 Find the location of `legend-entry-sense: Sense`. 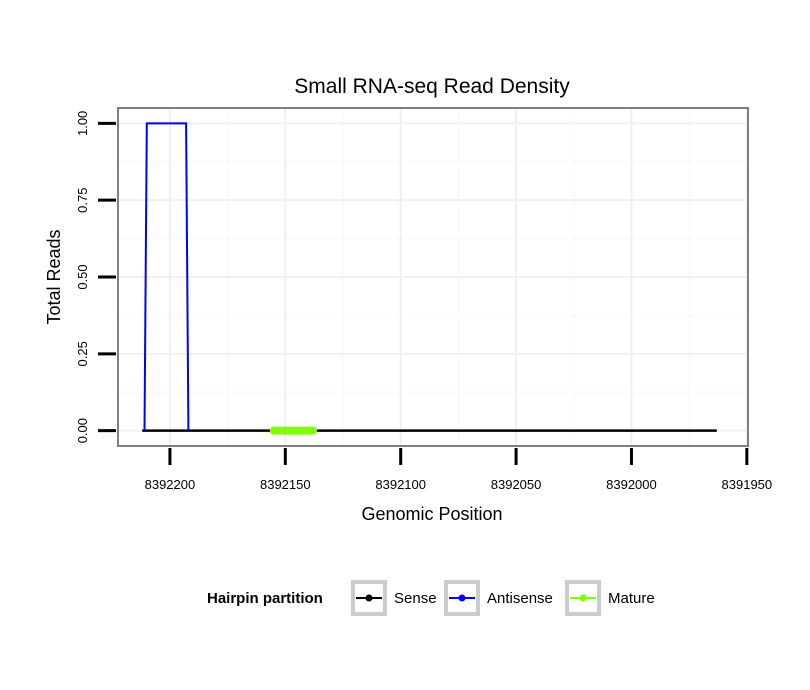

legend-entry-sense: Sense is located at coordinates (394, 598).